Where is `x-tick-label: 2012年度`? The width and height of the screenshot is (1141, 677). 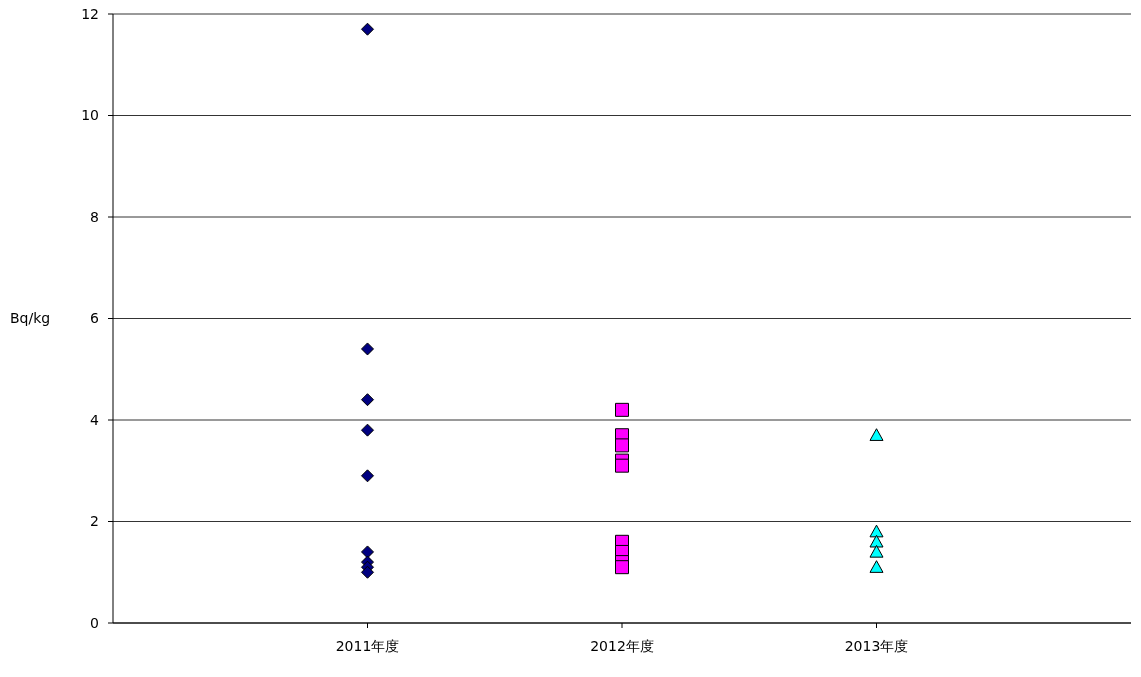
x-tick-label: 2012年度 is located at coordinates (622, 646).